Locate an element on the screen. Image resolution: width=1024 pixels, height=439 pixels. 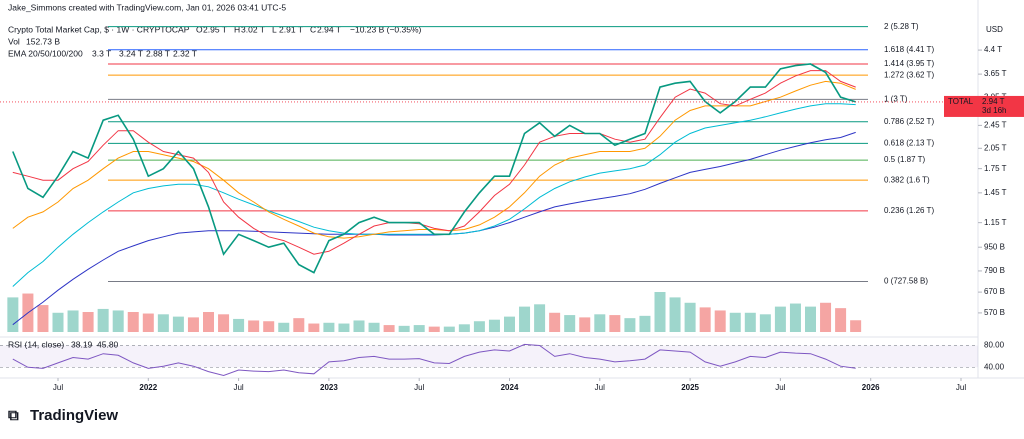
y-tick-label: 1.15 T is located at coordinates (995, 222).